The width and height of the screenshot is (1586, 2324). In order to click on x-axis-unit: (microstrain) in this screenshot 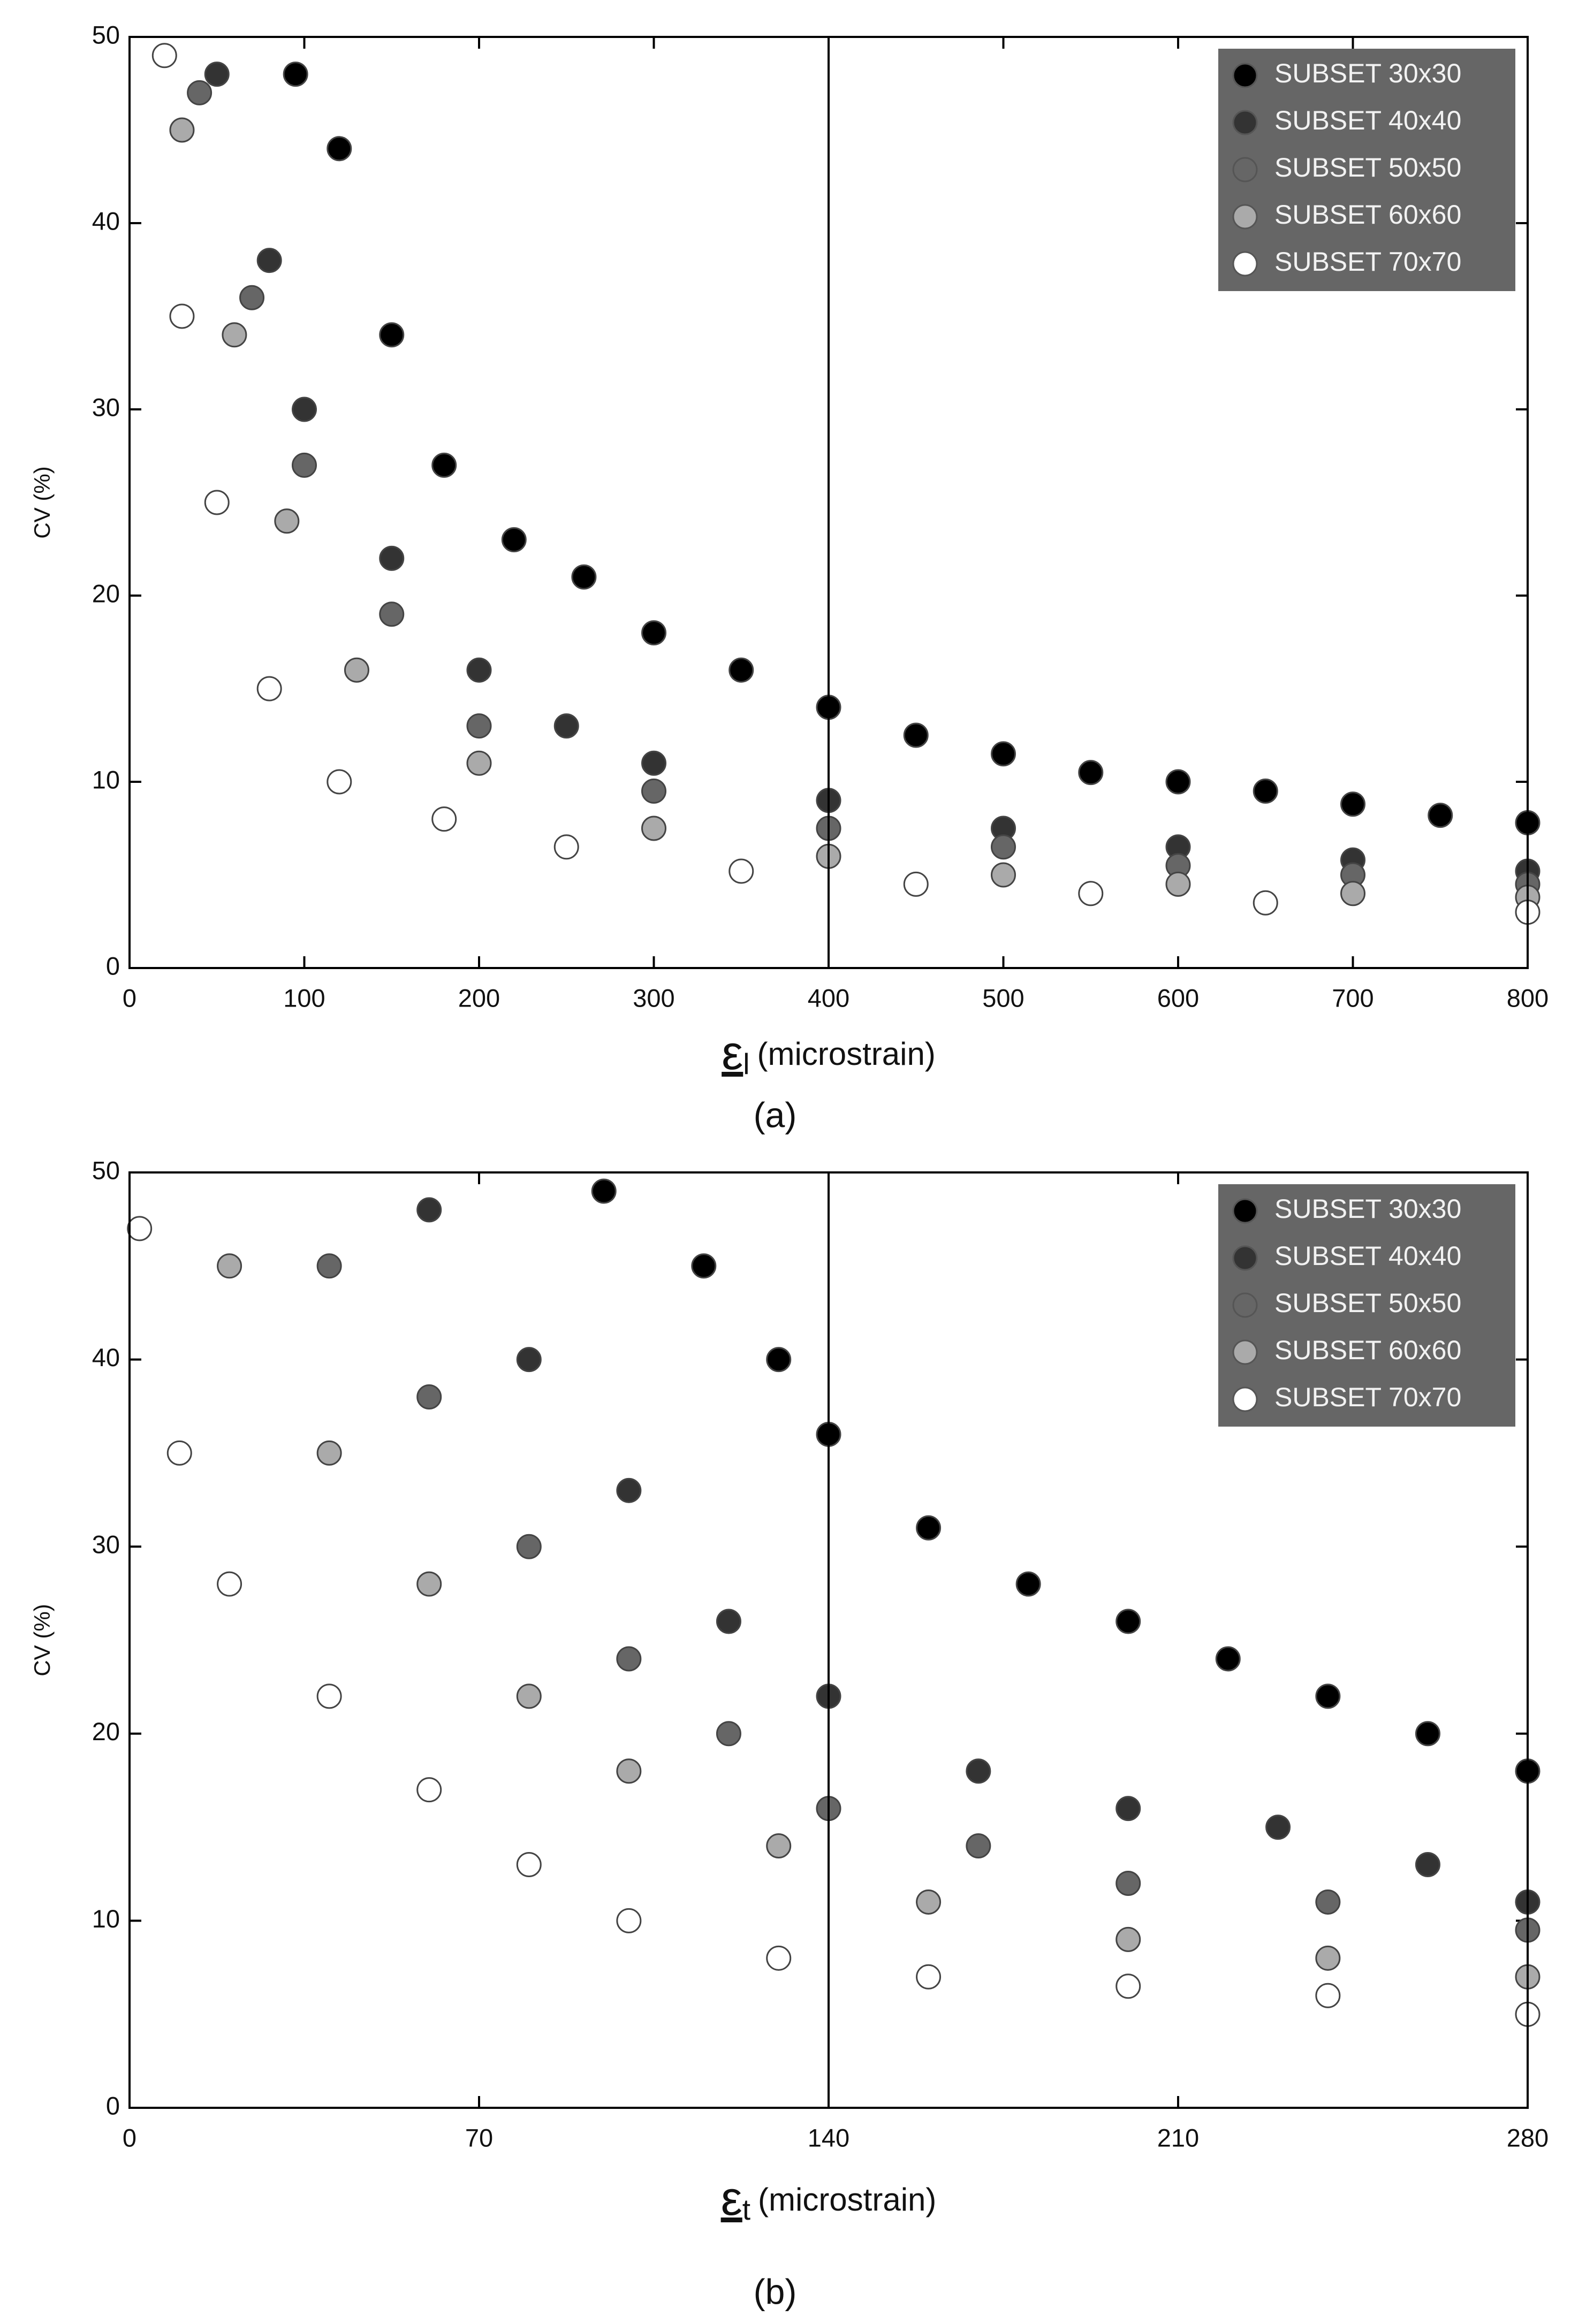, I will do `click(847, 2200)`.